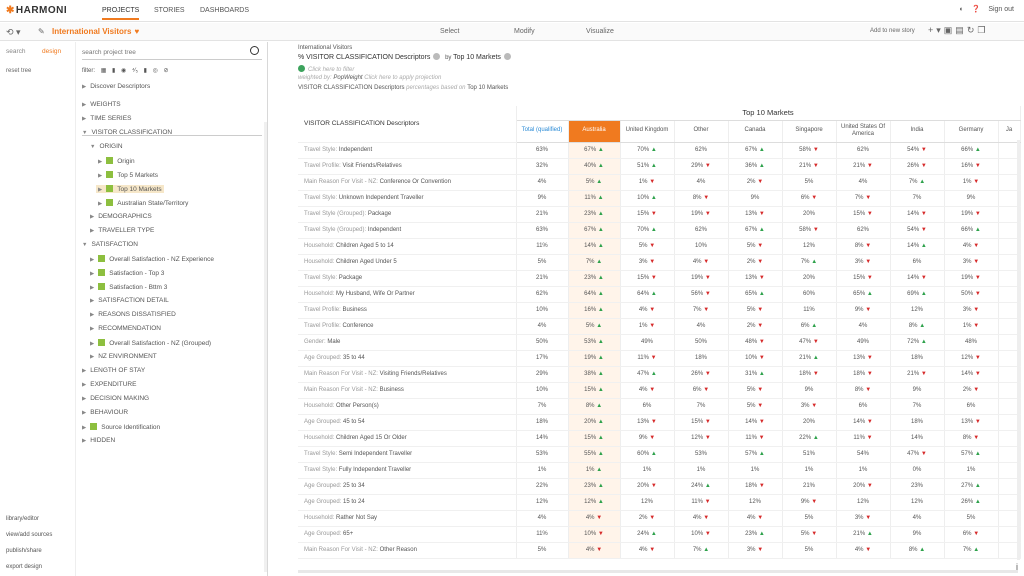  Describe the element at coordinates (109, 384) in the screenshot. I see `tree-node-expenditure: ▶ EXPENDITURE` at that location.